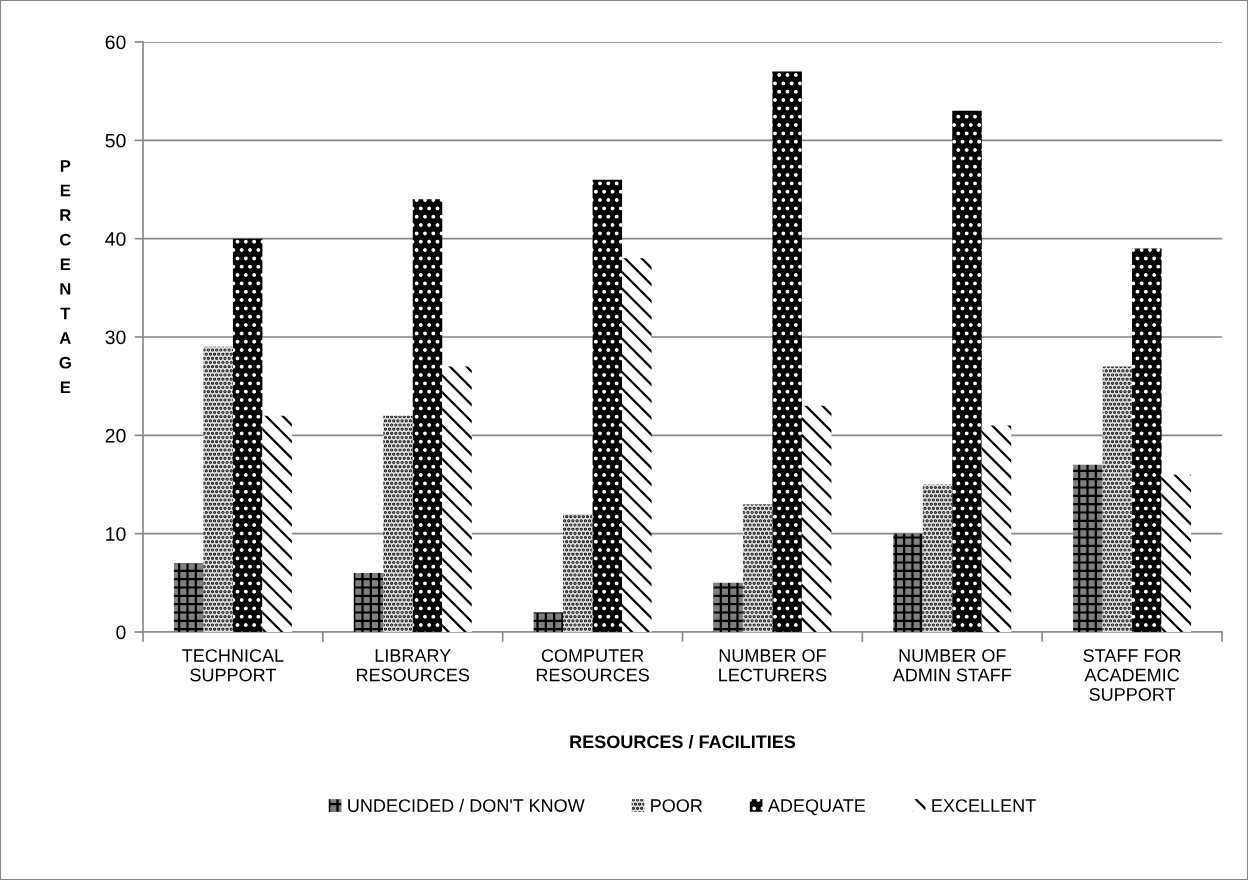 Image resolution: width=1248 pixels, height=880 pixels. Describe the element at coordinates (1132, 675) in the screenshot. I see `x-tick-label: STAFF FOR ACADEMIC SUPPORT` at that location.